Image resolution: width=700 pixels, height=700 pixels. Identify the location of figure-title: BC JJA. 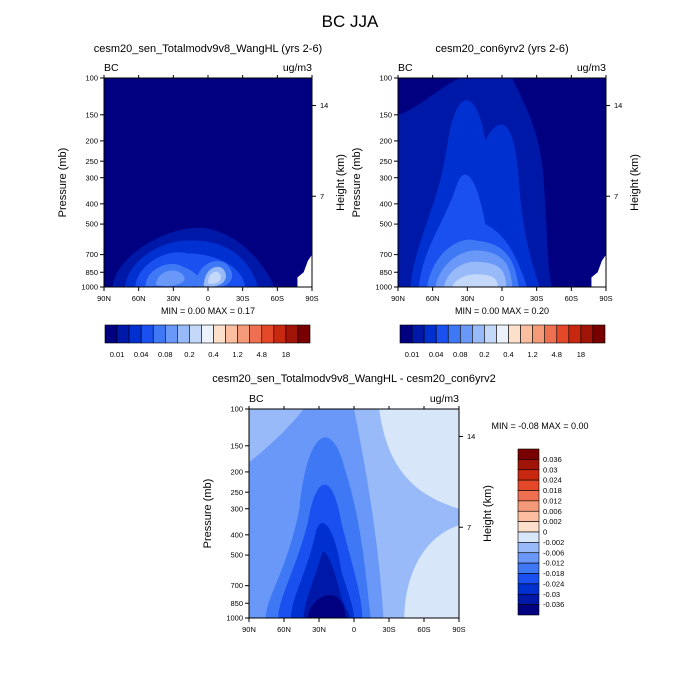
(350, 21).